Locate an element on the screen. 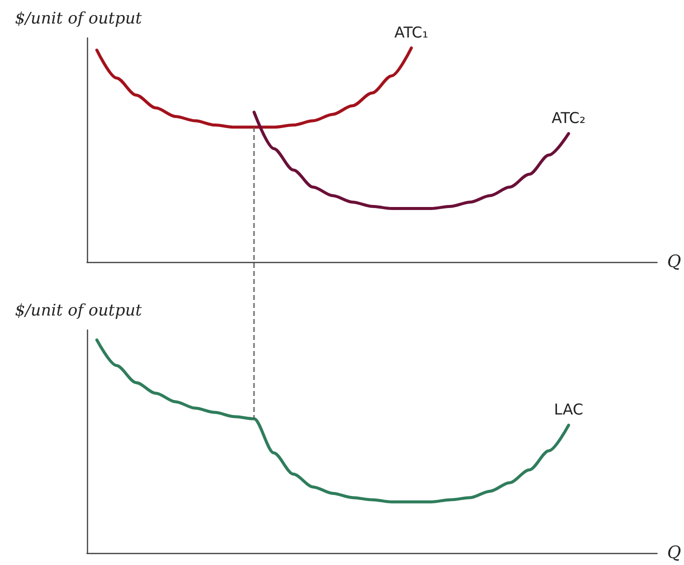 The image size is (684, 565). series-label: ATC₁ is located at coordinates (411, 33).